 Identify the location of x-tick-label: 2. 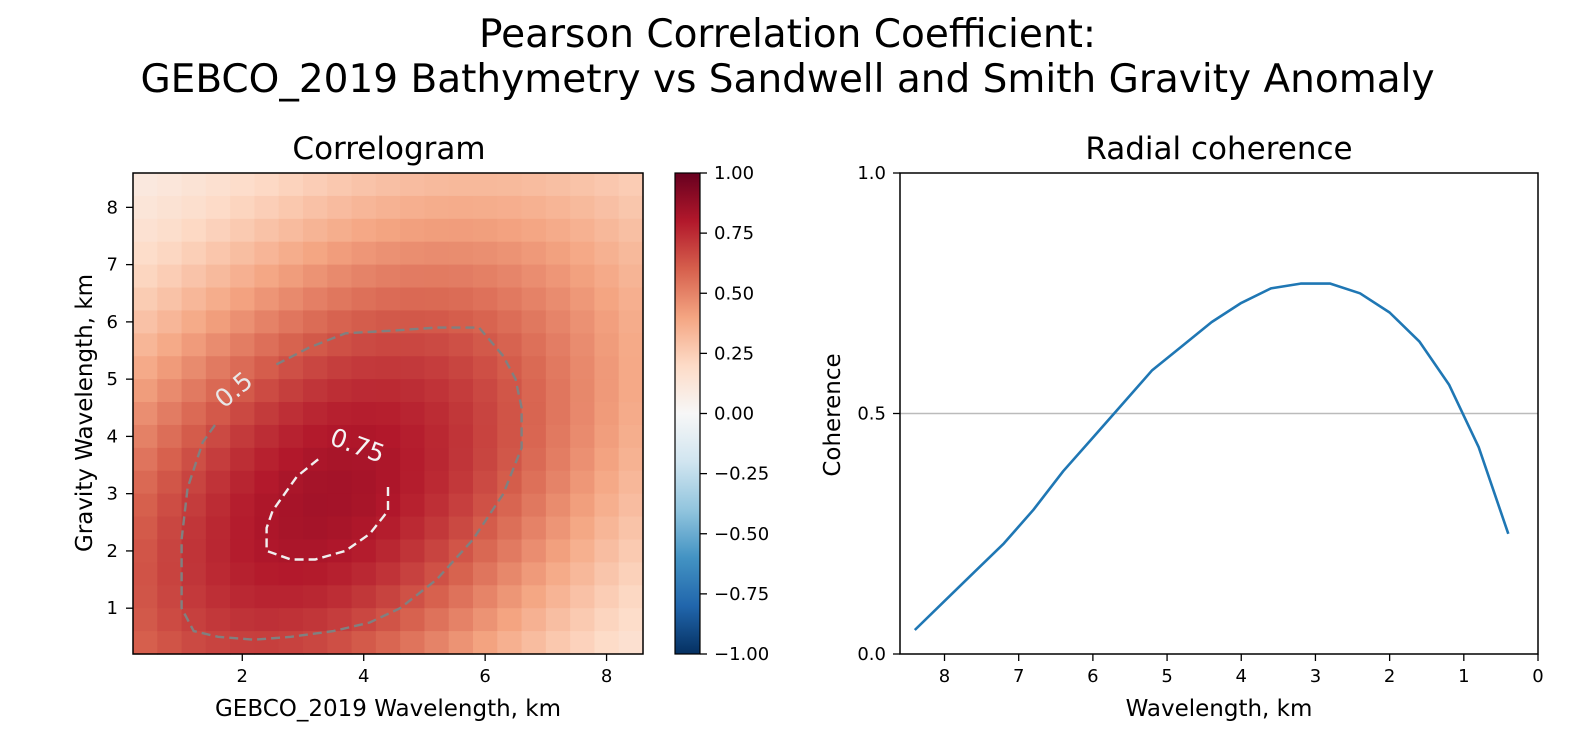
(242, 676).